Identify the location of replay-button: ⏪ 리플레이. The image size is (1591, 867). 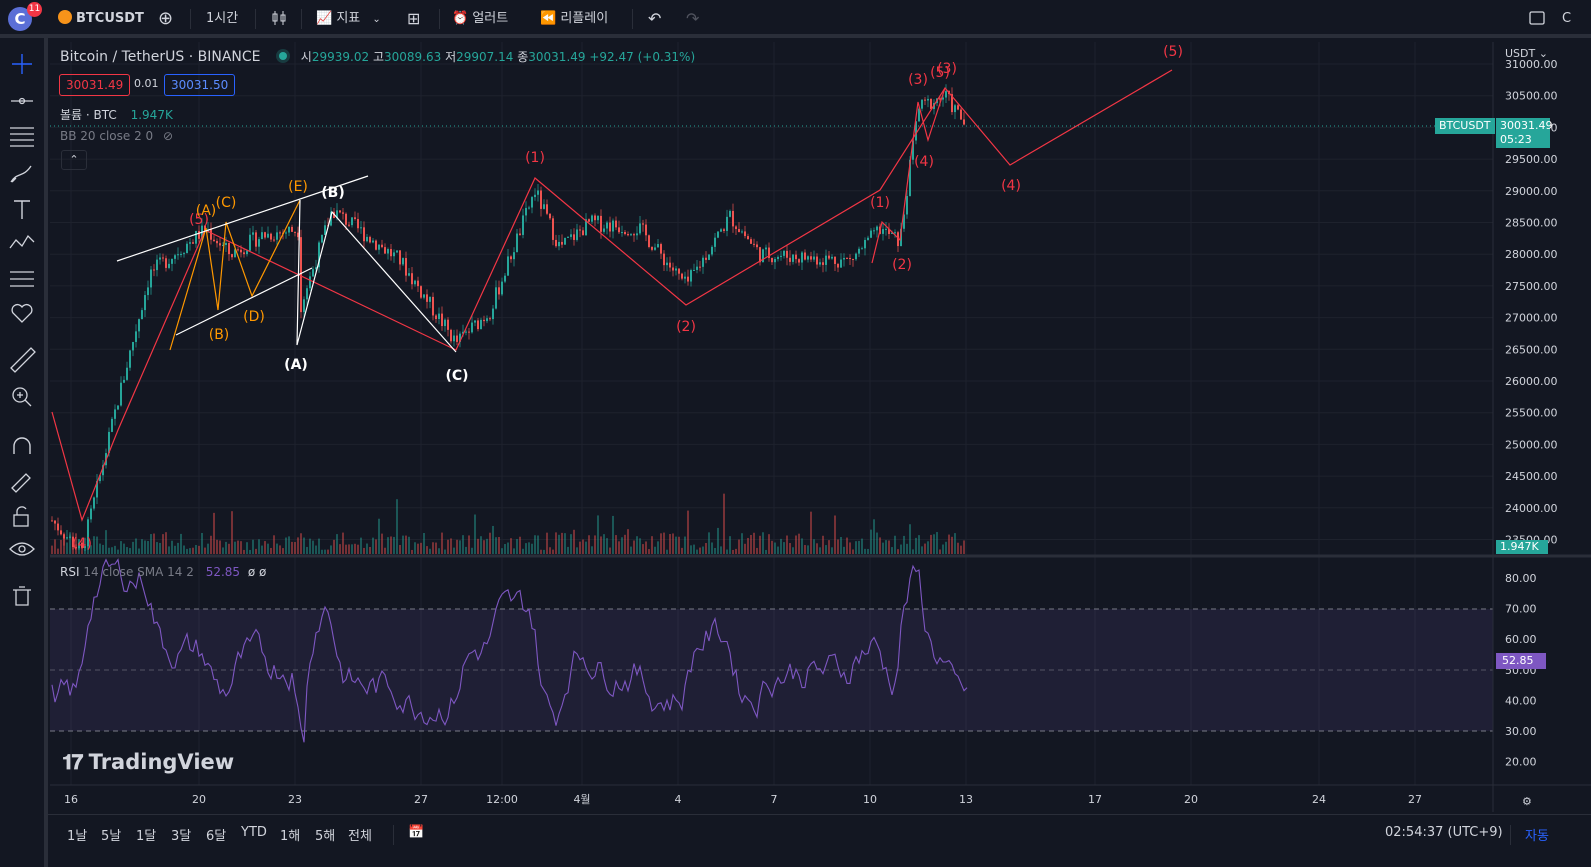
(574, 18).